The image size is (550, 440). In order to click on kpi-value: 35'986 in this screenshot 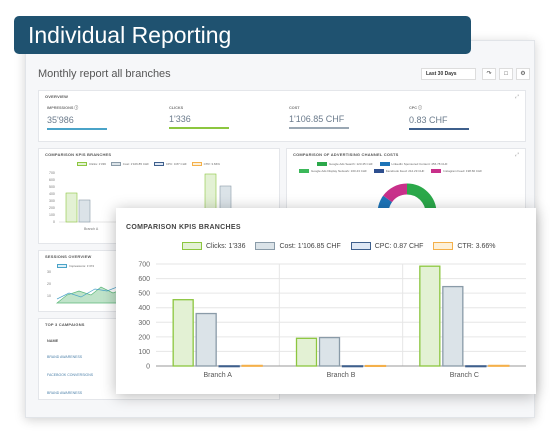, I will do `click(60, 120)`.